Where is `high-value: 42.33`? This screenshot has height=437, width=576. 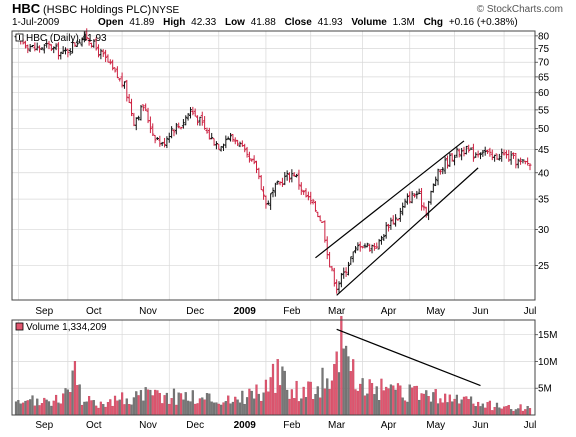
high-value: 42.33 is located at coordinates (203, 22).